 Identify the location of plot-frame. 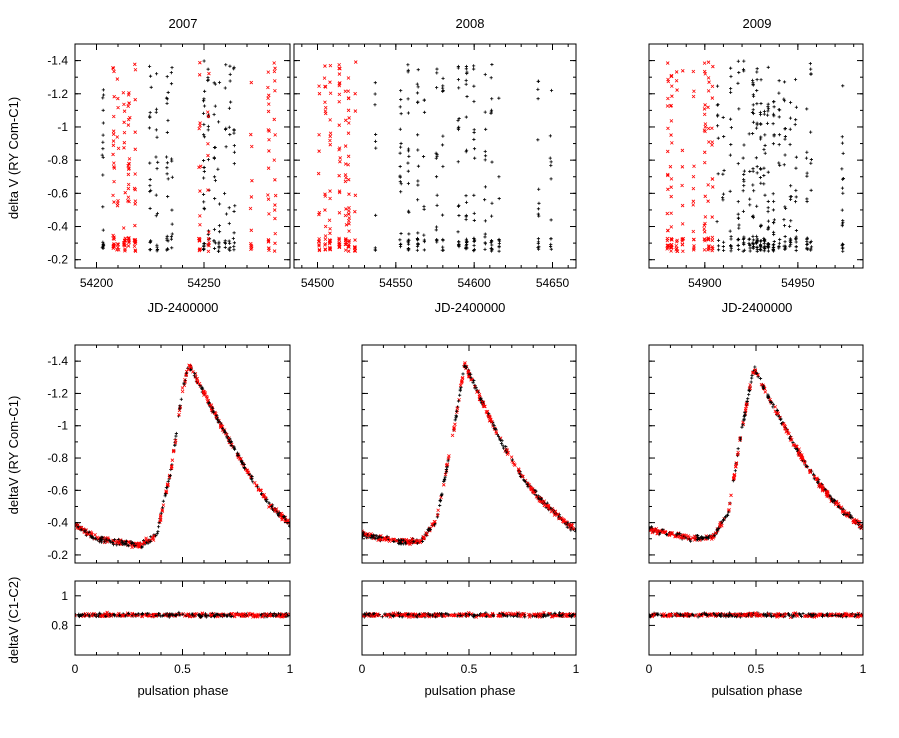
(182, 618).